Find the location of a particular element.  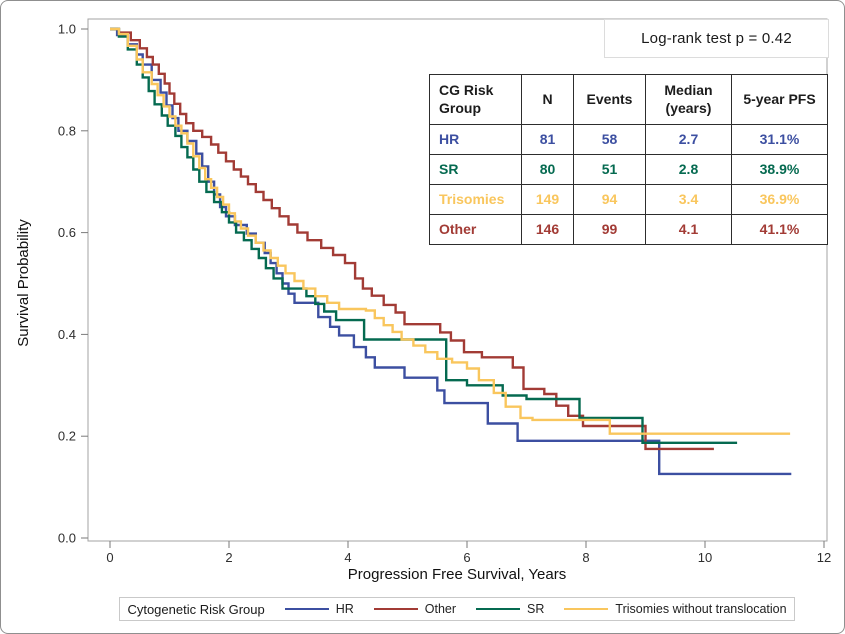

x-tick-label: 4 is located at coordinates (347, 557).